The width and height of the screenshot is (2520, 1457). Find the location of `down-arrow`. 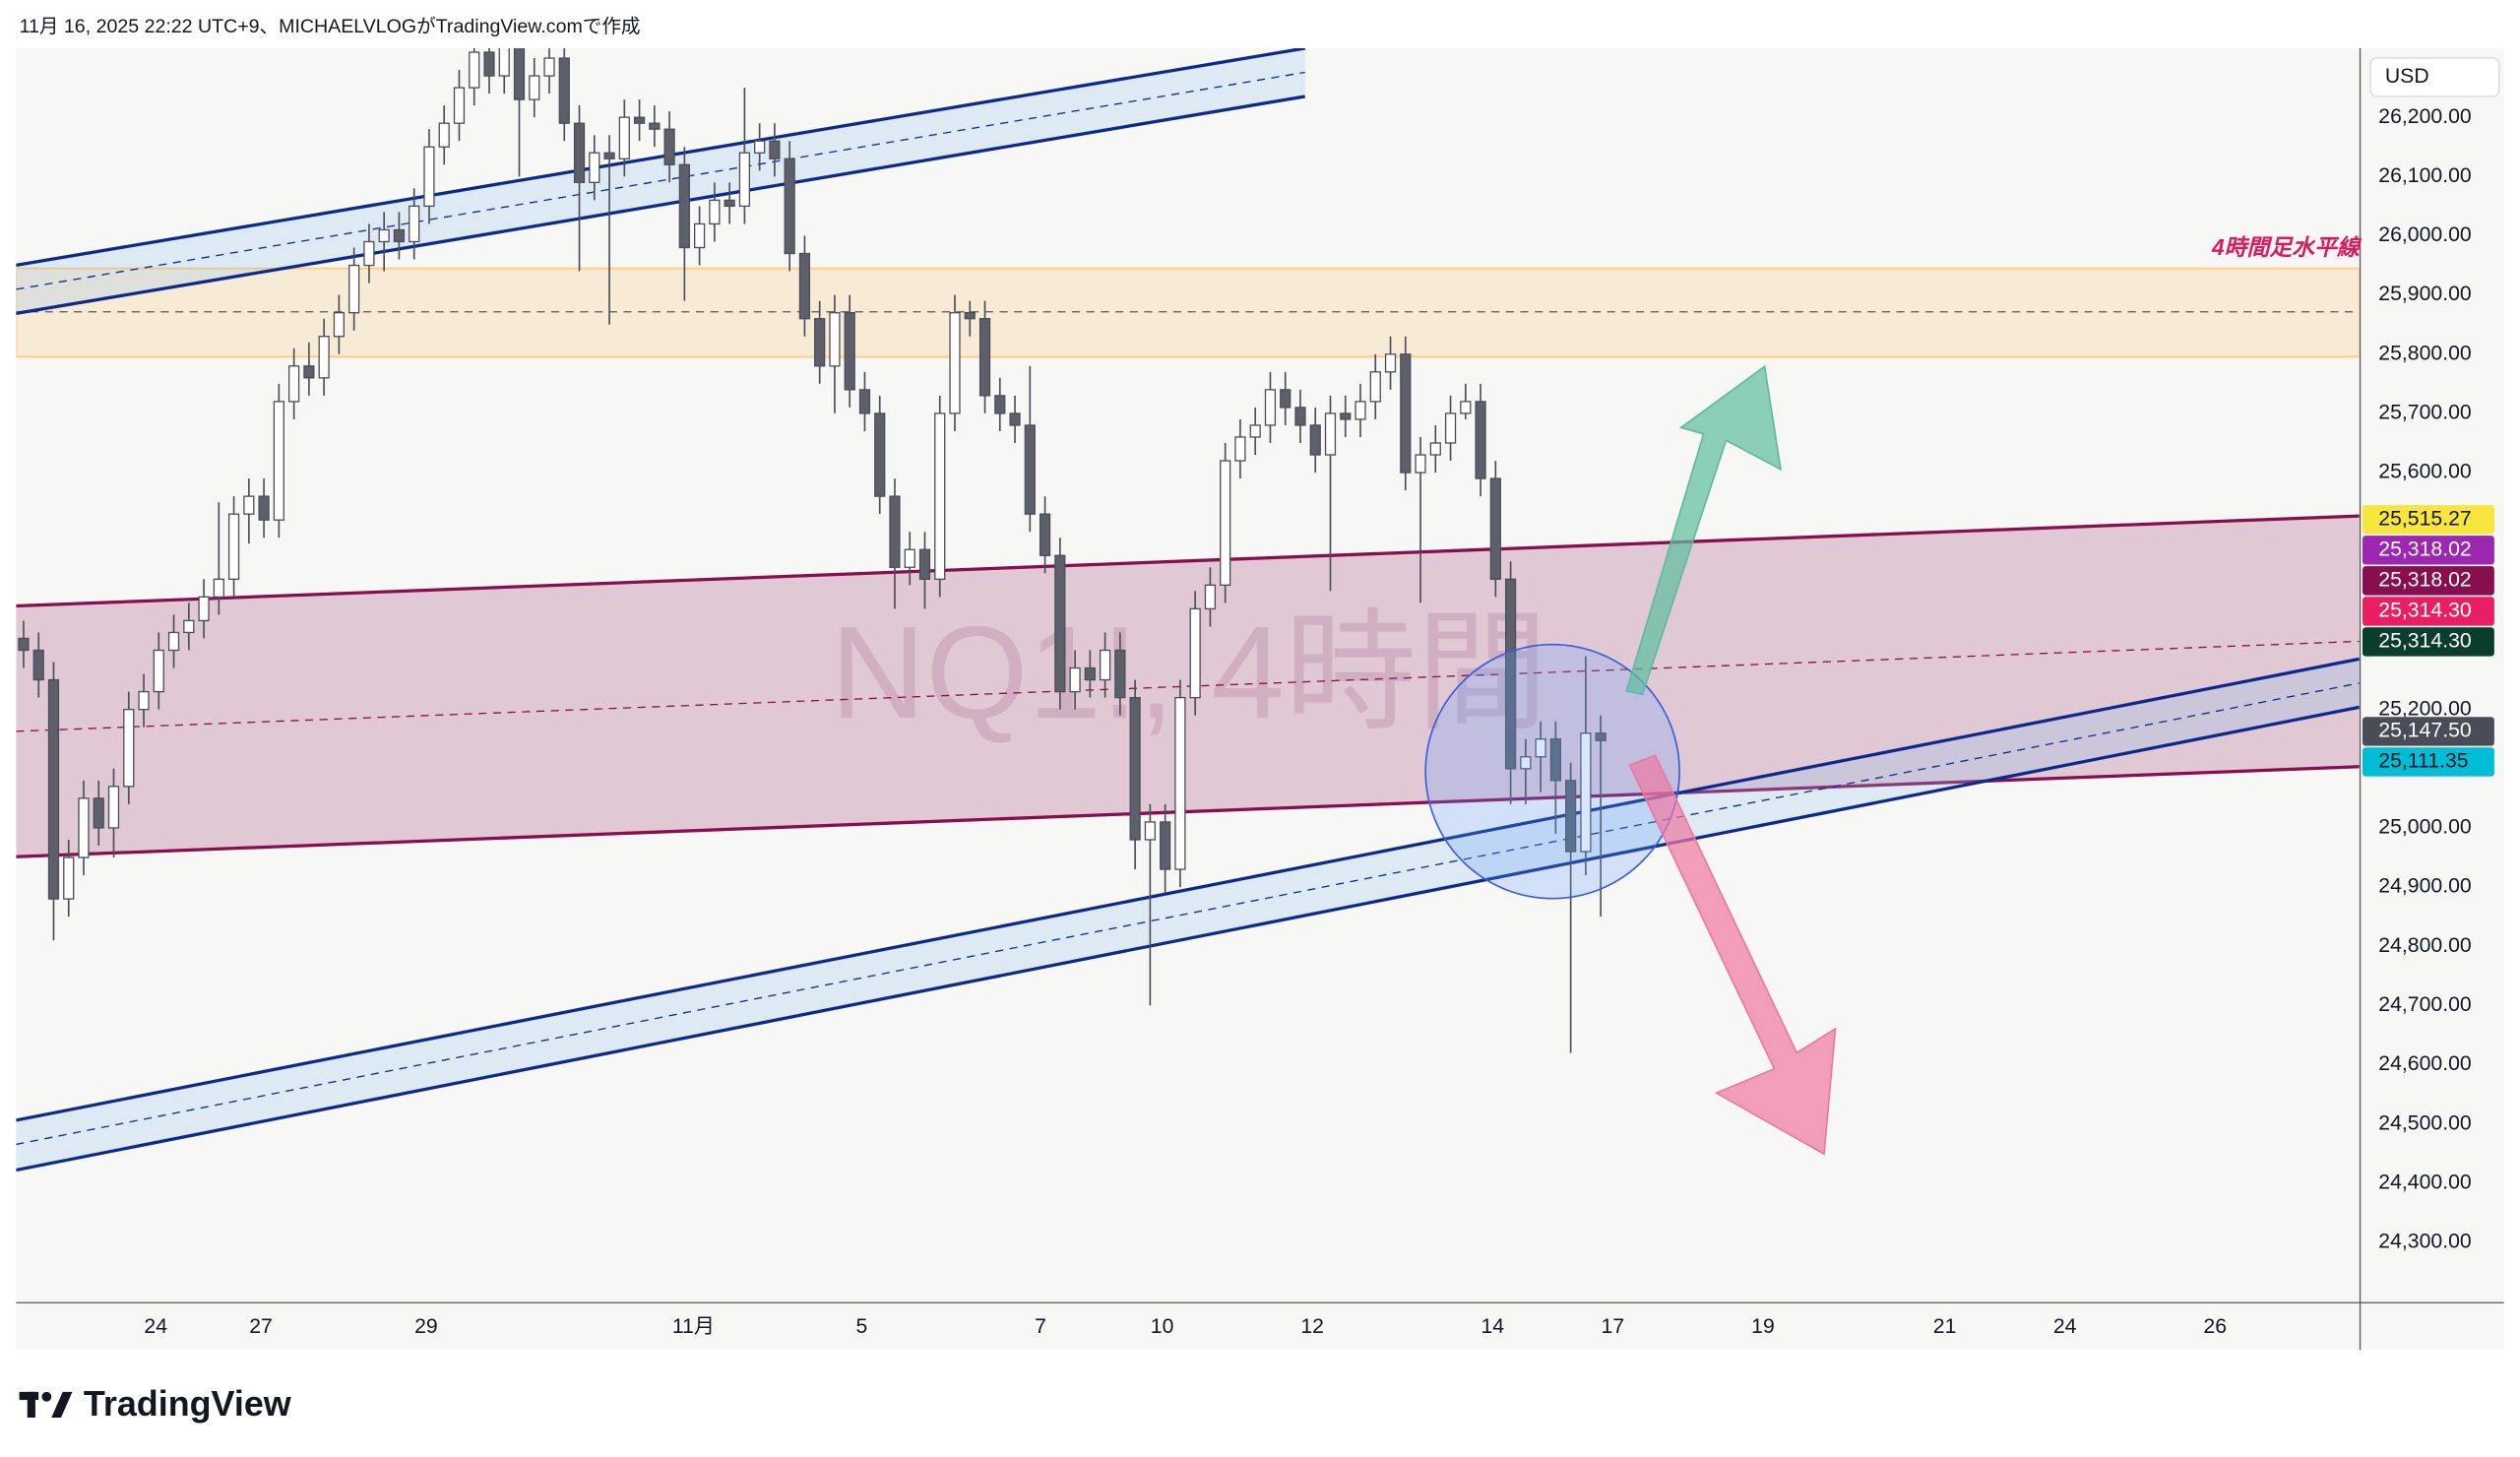

down-arrow is located at coordinates (1732, 955).